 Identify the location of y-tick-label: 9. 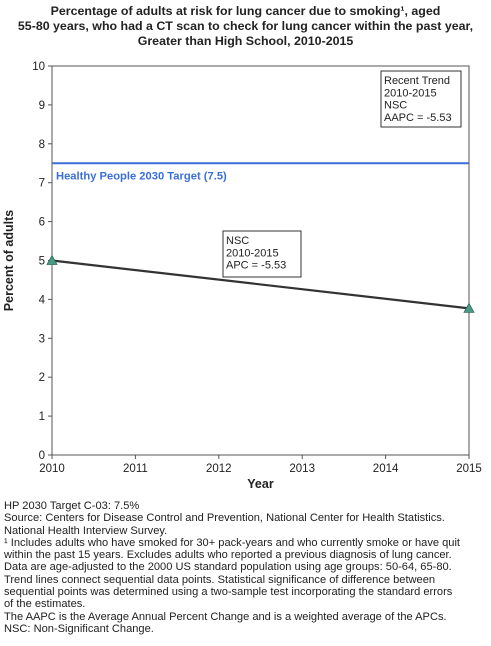
(42, 106).